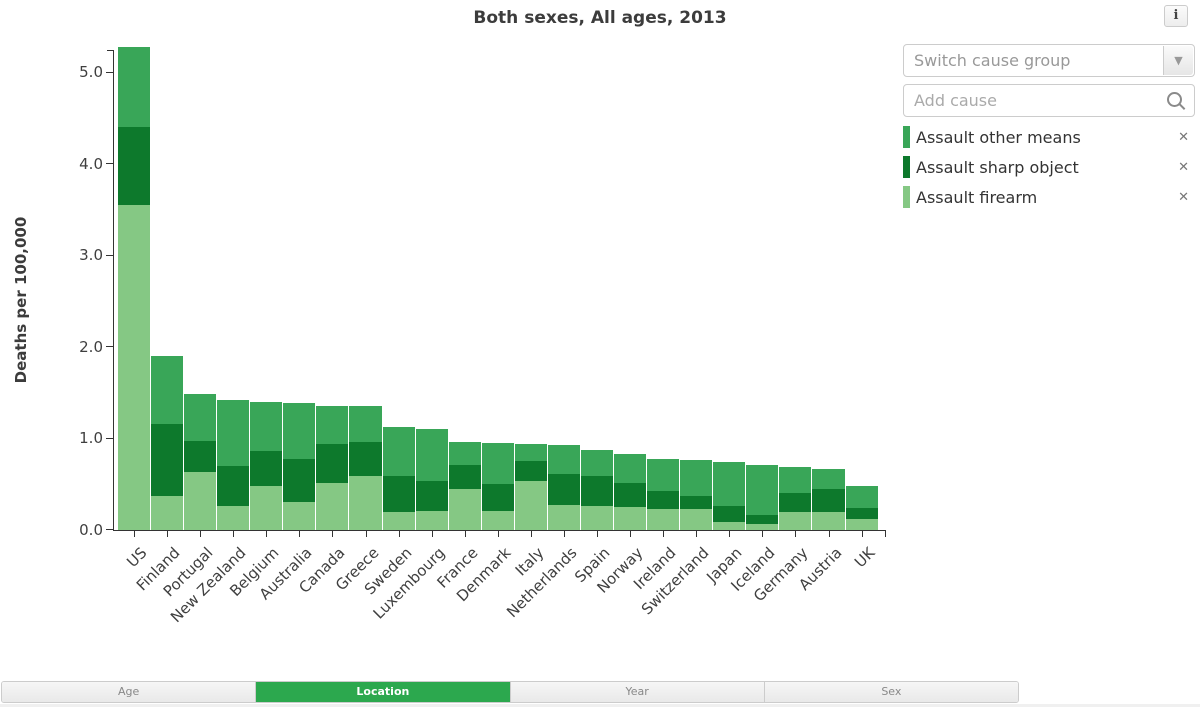 This screenshot has width=1200, height=707. Describe the element at coordinates (762, 527) in the screenshot. I see `bar-iceland-assault-firearm` at that location.